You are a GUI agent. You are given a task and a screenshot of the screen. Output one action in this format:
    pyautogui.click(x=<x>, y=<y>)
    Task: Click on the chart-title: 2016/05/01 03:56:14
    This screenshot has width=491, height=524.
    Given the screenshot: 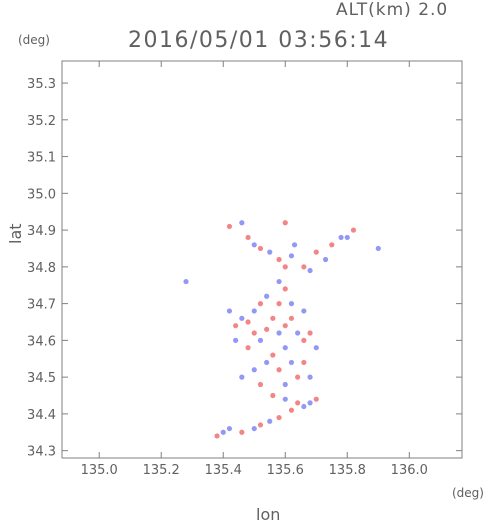 What is the action you would take?
    pyautogui.click(x=259, y=40)
    